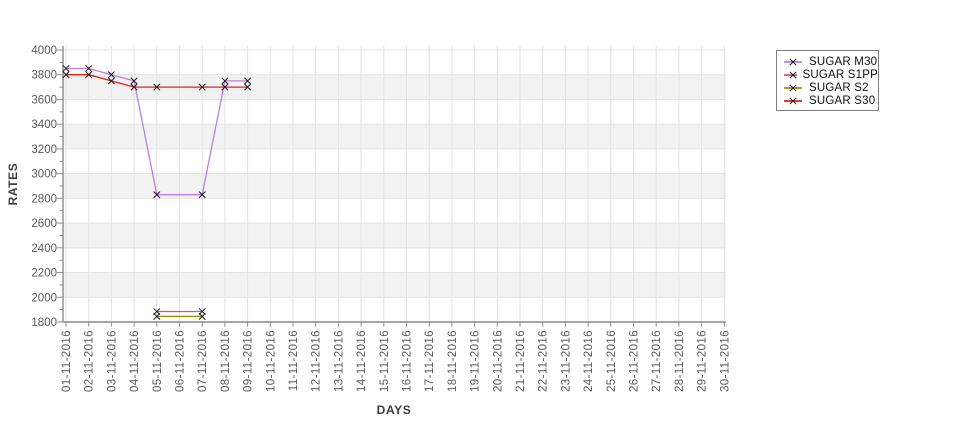 The height and width of the screenshot is (429, 975). Describe the element at coordinates (521, 361) in the screenshot. I see `x-tick-label: 21-11-2016` at that location.